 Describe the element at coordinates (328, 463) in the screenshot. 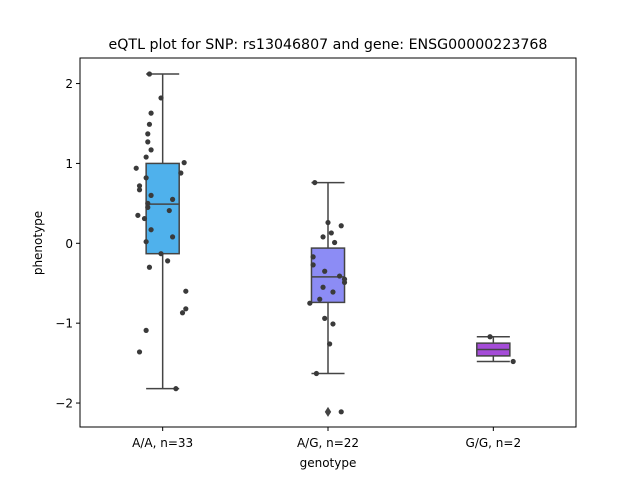

I see `x-axis-label: genotype` at that location.